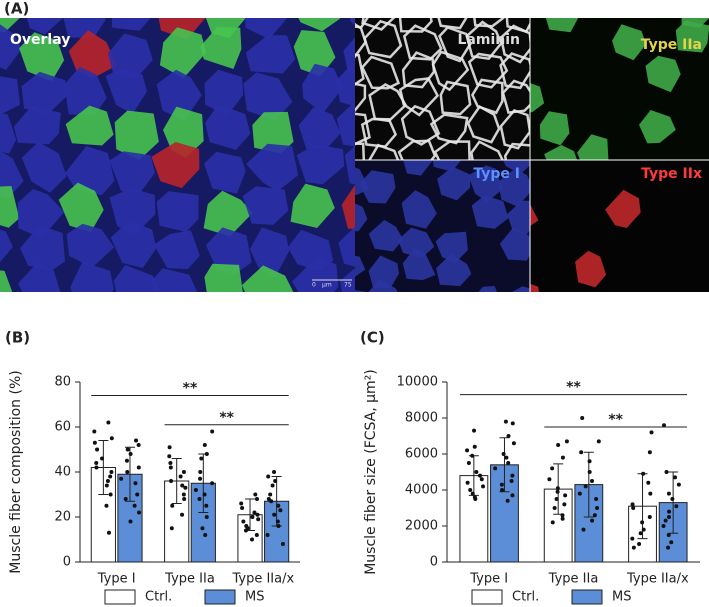 The image size is (709, 607). What do you see at coordinates (62, 517) in the screenshot?
I see `y-tick-label: 20` at bounding box center [62, 517].